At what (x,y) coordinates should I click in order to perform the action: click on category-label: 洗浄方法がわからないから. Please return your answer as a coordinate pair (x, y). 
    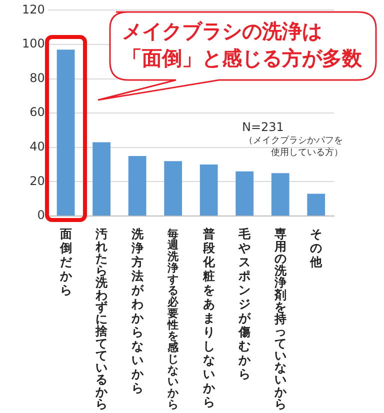
    Looking at the image, I should click on (137, 311).